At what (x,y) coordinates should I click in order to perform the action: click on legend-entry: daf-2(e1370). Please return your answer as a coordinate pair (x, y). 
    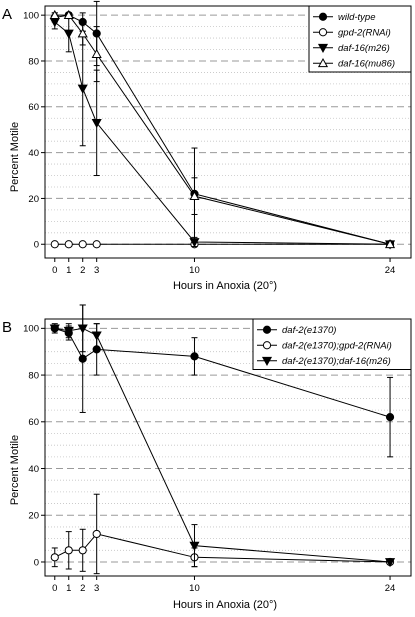
    Looking at the image, I should click on (296, 330).